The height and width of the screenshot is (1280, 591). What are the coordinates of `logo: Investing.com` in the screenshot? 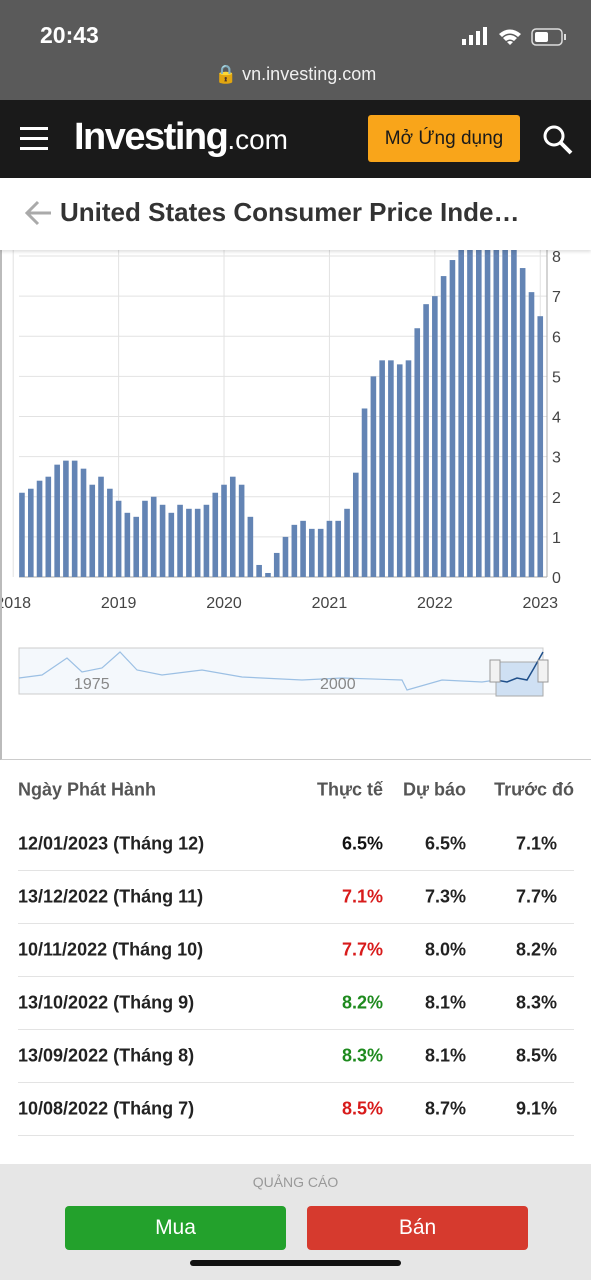 It's located at (181, 137).